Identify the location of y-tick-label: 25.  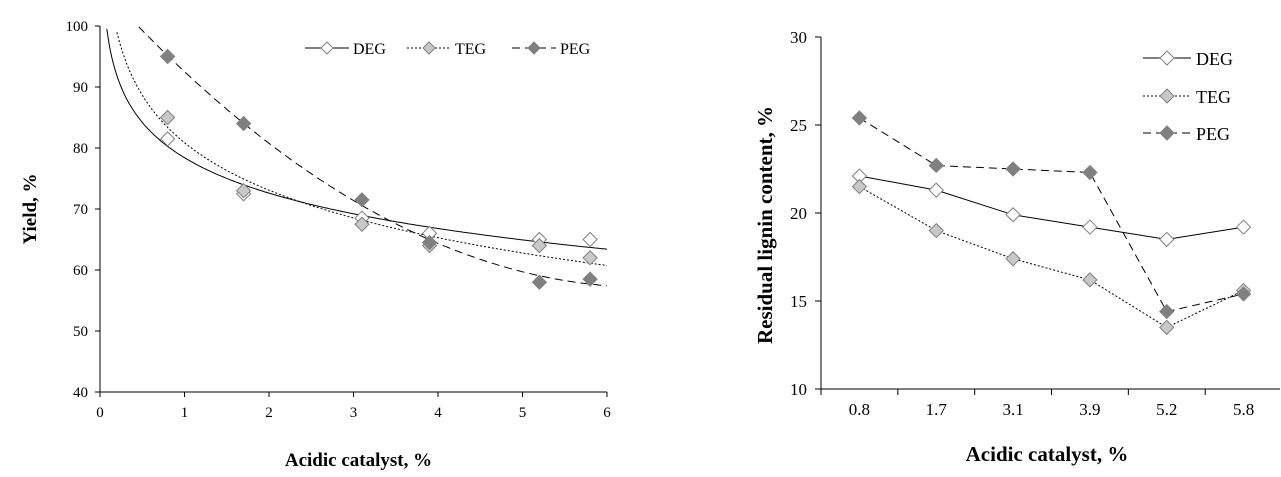
(798, 125).